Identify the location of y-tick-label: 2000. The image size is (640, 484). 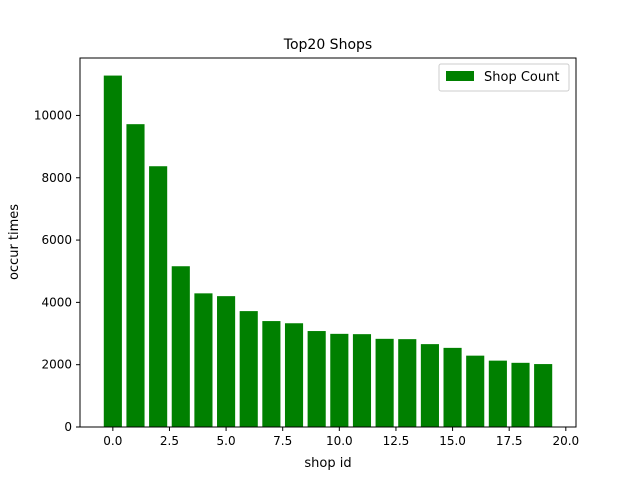
(56, 365).